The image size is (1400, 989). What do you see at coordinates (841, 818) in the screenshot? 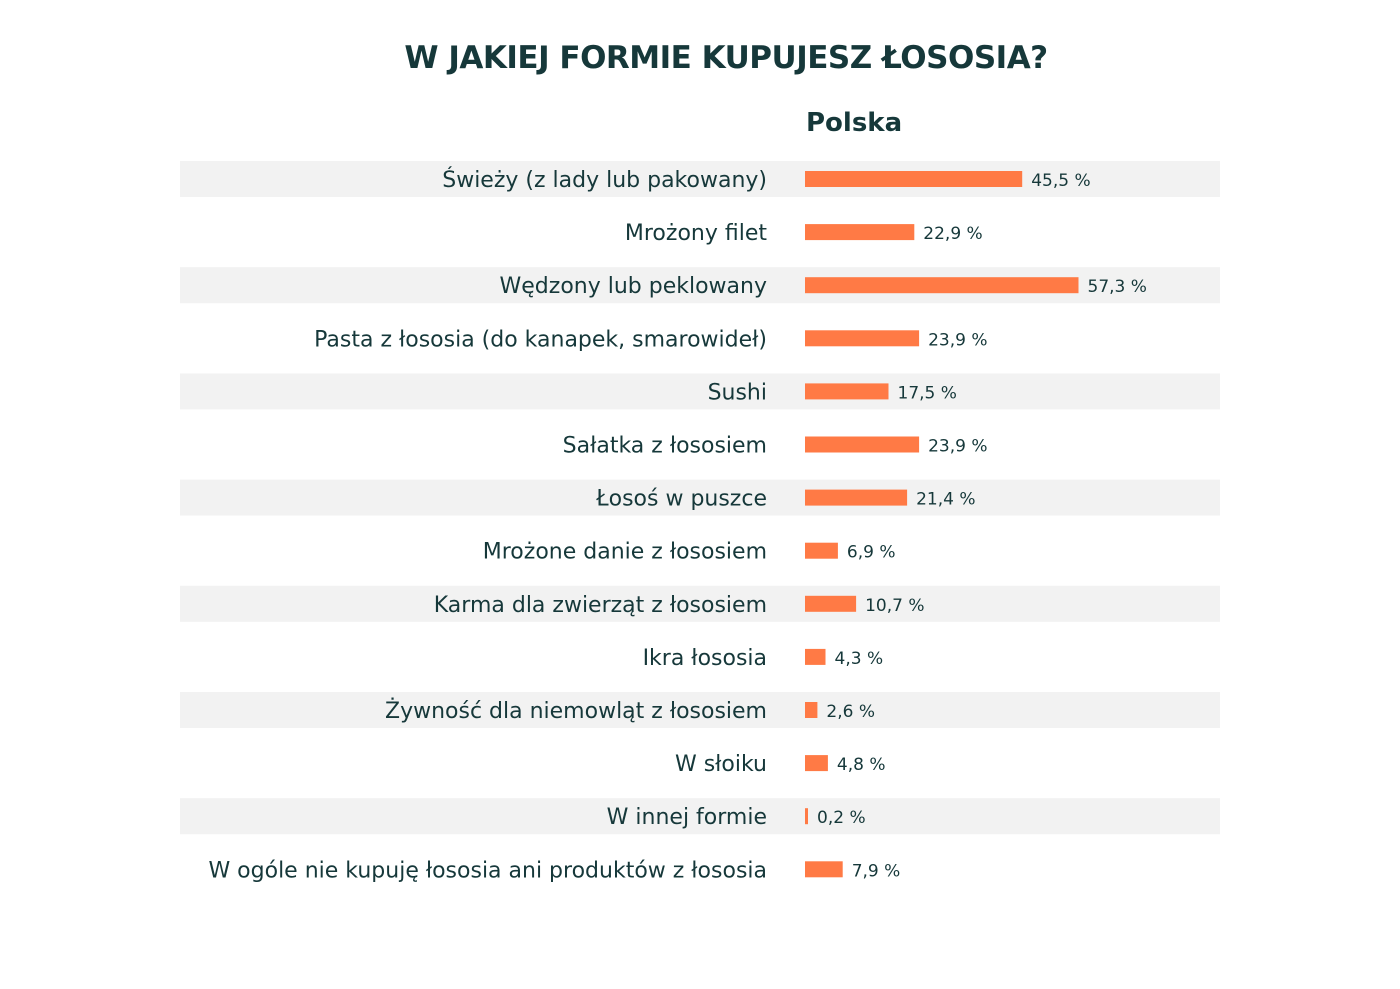
I see `value-label: 0,2 %` at bounding box center [841, 818].